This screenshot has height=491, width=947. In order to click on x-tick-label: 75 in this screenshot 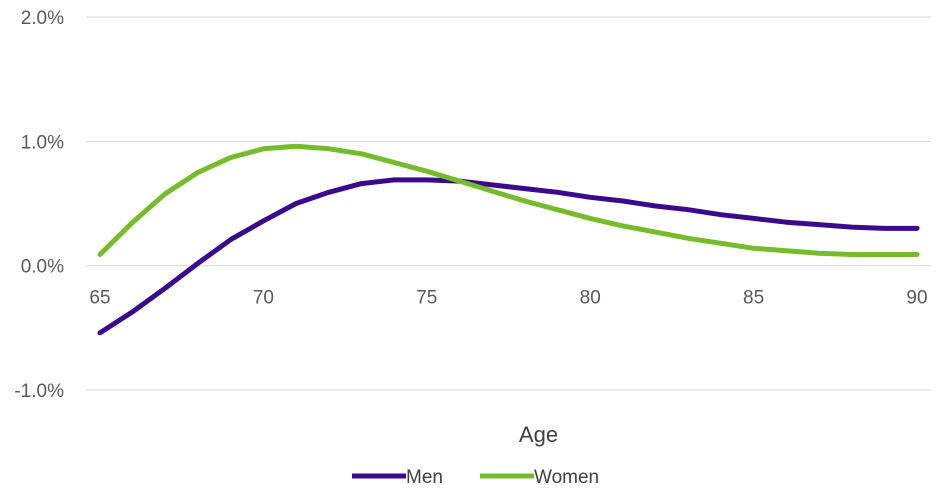, I will do `click(426, 298)`.